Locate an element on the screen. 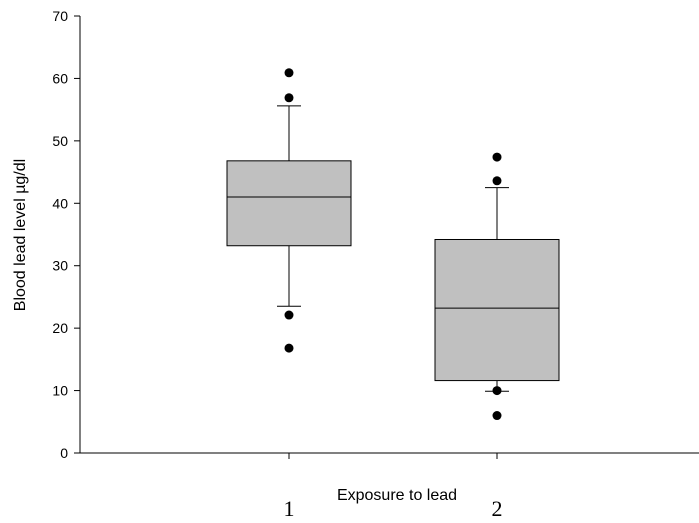 This screenshot has width=699, height=523. y-tick-label: 0 is located at coordinates (64, 453).